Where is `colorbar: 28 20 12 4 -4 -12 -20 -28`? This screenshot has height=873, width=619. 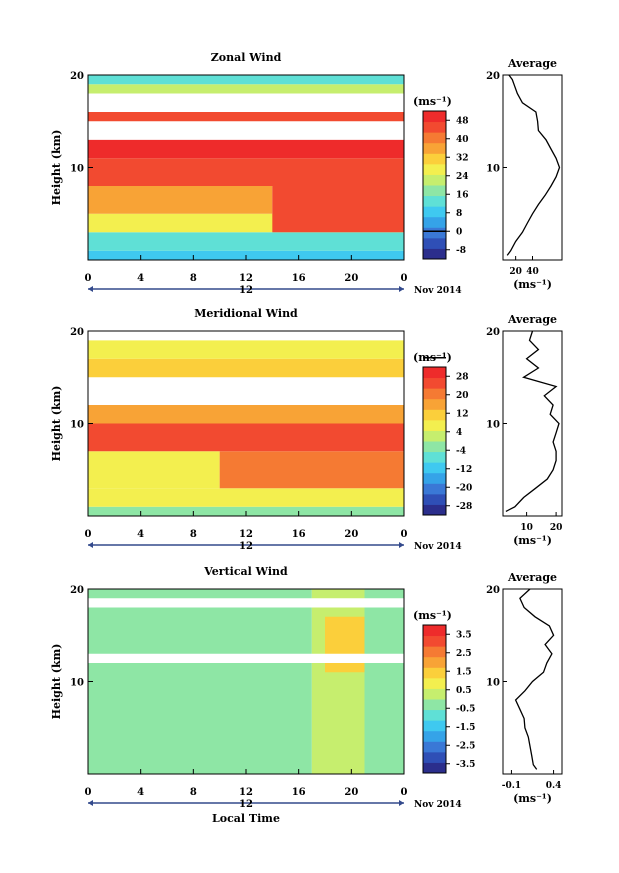
colorbar: 28 20 12 4 -4 -12 -20 -28 is located at coordinates (447, 436).